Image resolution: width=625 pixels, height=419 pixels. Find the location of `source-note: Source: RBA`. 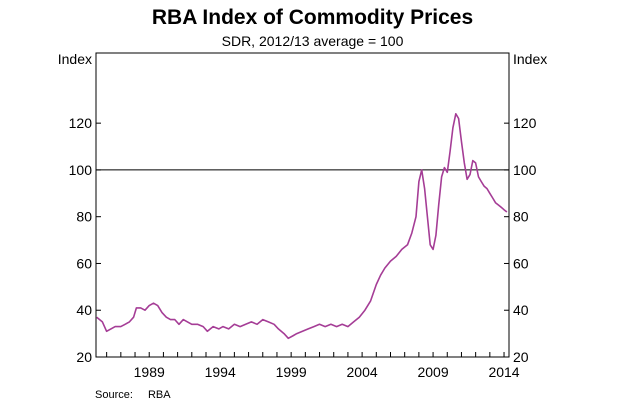

source-note: Source: RBA is located at coordinates (139, 395).